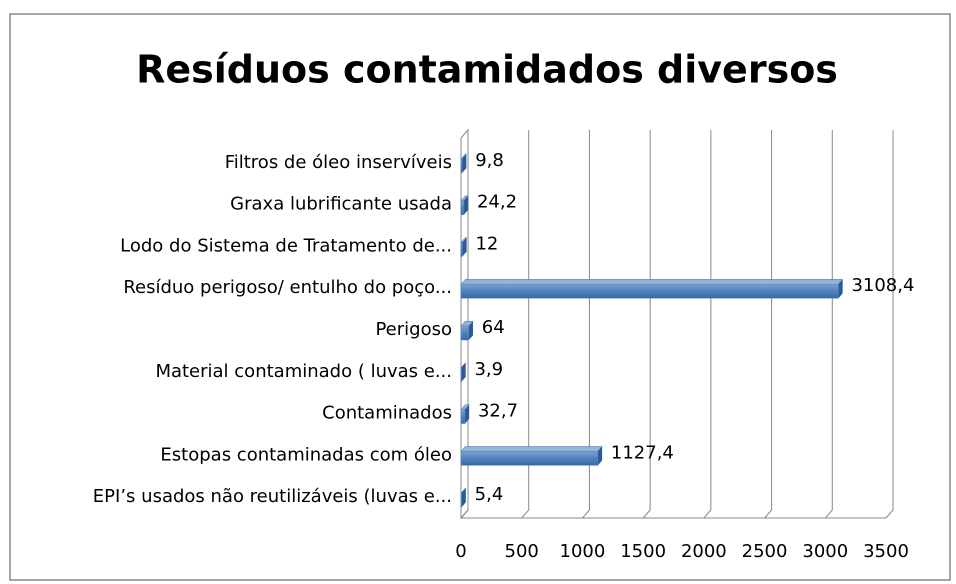 Image resolution: width=956 pixels, height=584 pixels. What do you see at coordinates (825, 551) in the screenshot?
I see `x-tick-label: 3000` at bounding box center [825, 551].